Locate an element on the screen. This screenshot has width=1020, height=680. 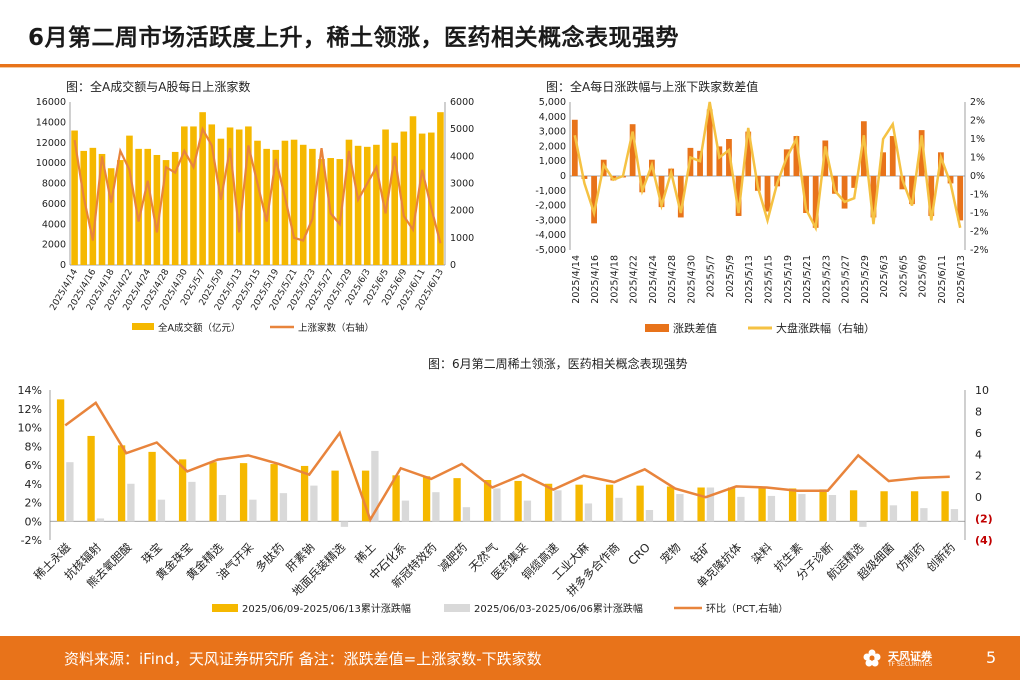
x-tick-label: 2025/4/18 is located at coordinates (614, 279).